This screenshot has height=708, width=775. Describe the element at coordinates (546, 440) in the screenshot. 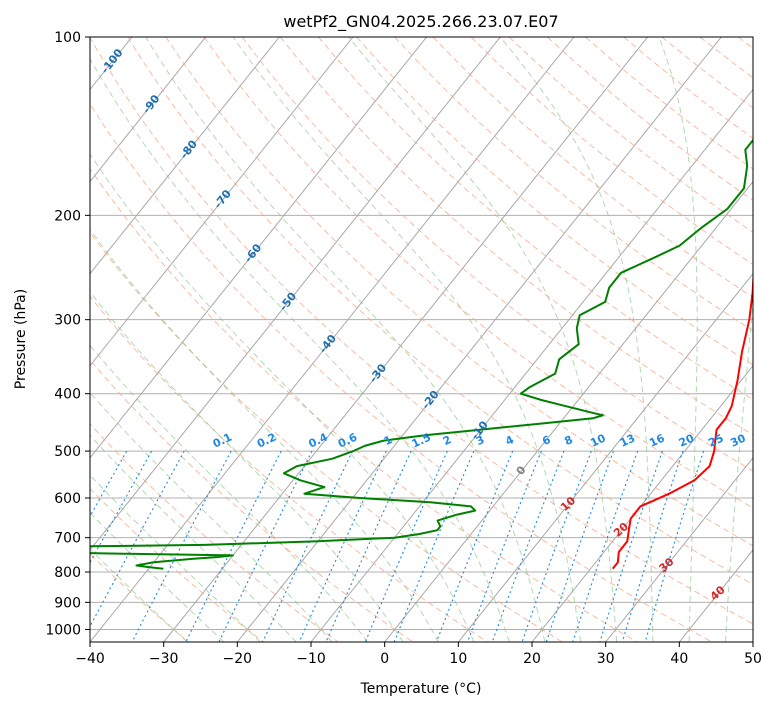

I see `mixing-ratio-label: 6` at that location.